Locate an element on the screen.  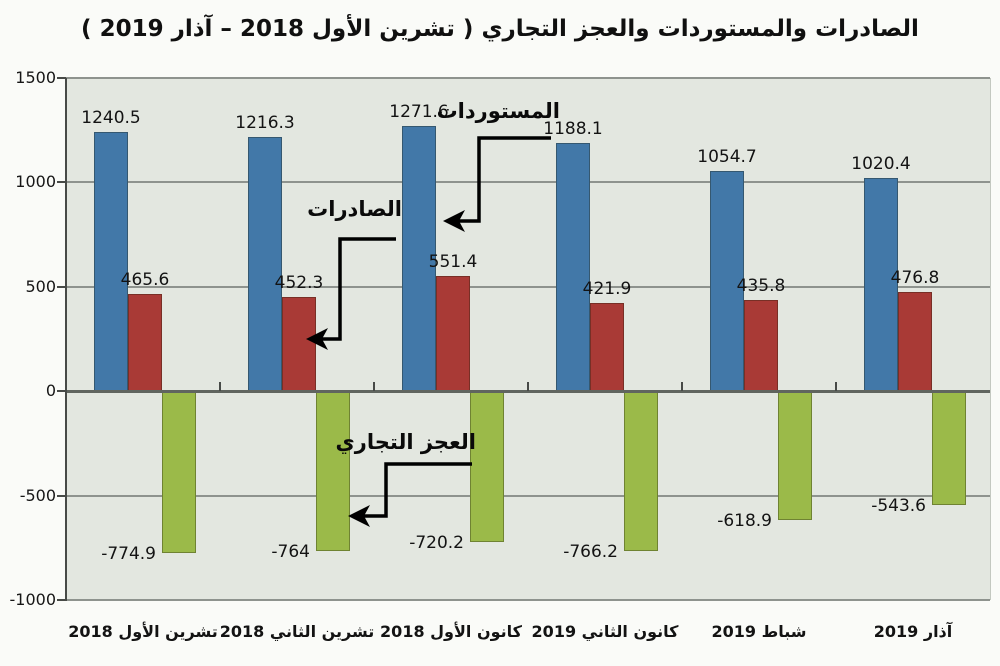
bar-الصادرات-2 is located at coordinates (453, 333).